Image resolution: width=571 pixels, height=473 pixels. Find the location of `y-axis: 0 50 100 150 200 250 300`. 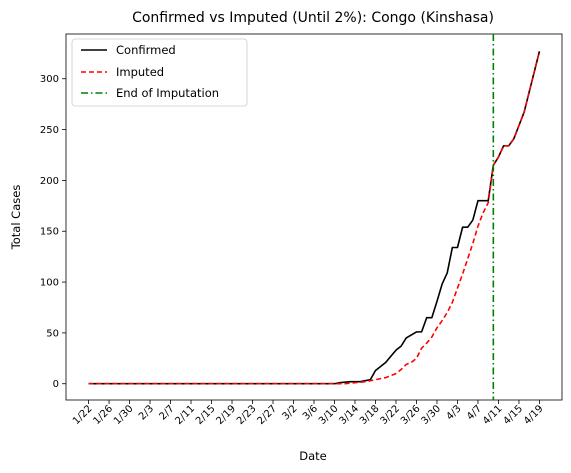

y-axis: 0 50 100 150 200 250 300 is located at coordinates (53, 232).